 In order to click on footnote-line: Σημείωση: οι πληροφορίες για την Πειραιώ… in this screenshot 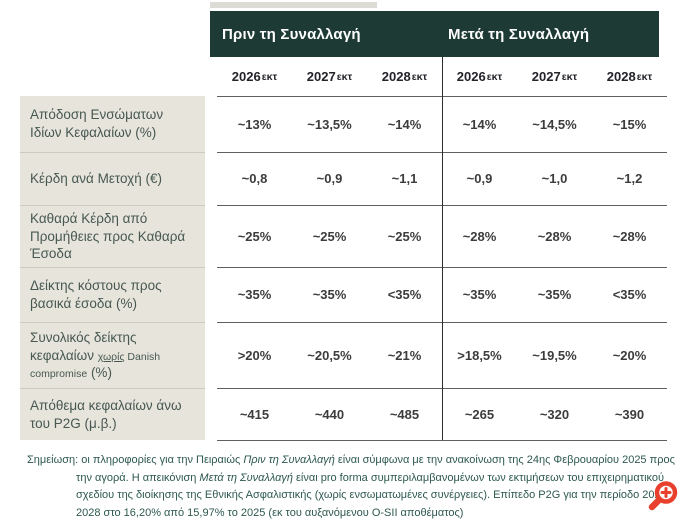, I will do `click(351, 461)`.